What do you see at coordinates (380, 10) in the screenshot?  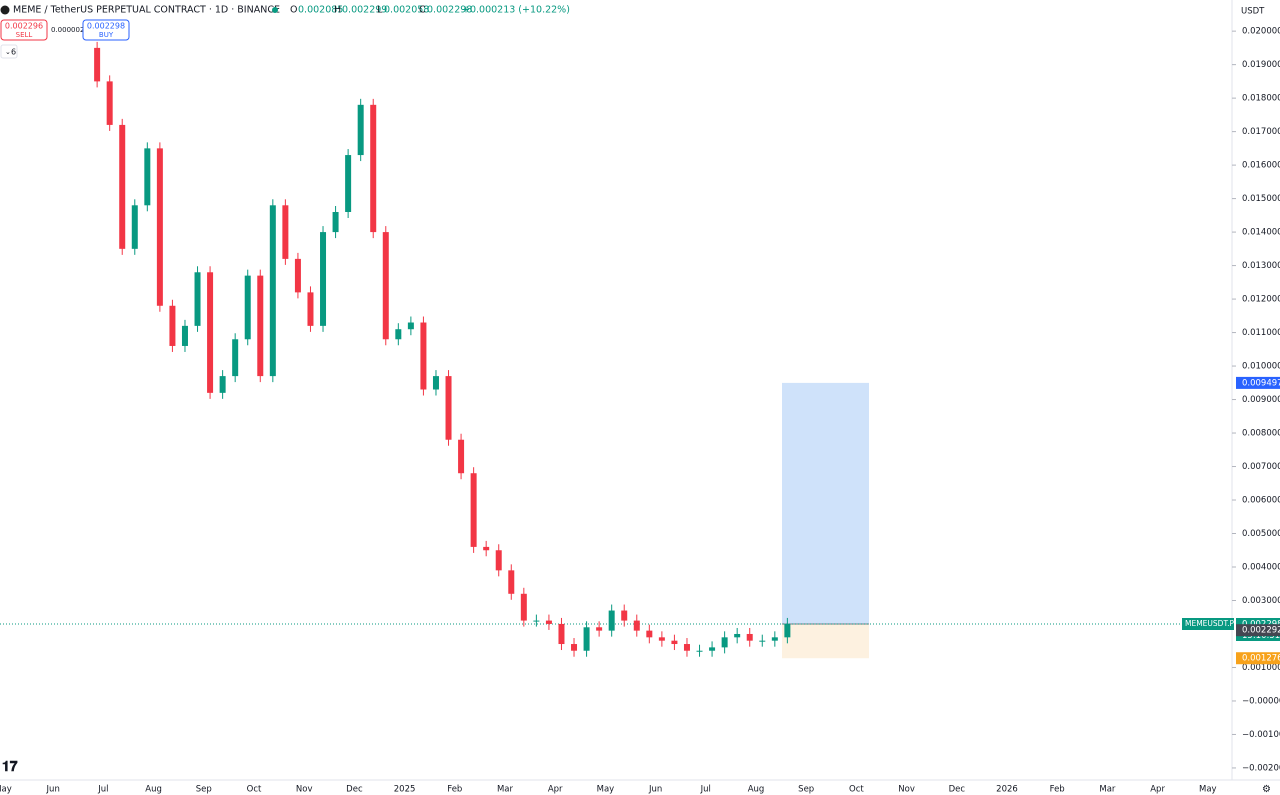 I see `ohlc-l: L` at bounding box center [380, 10].